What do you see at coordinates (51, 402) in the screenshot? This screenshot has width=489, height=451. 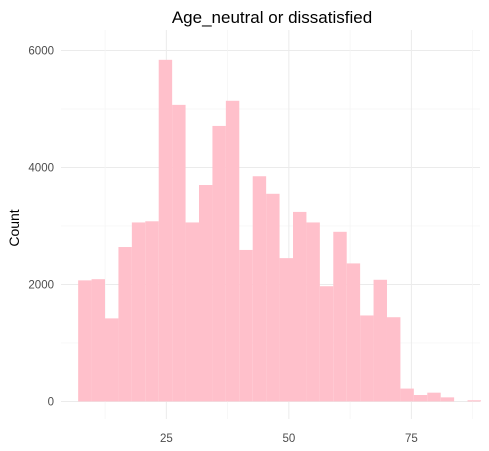 I see `y-tick-label: 0` at bounding box center [51, 402].